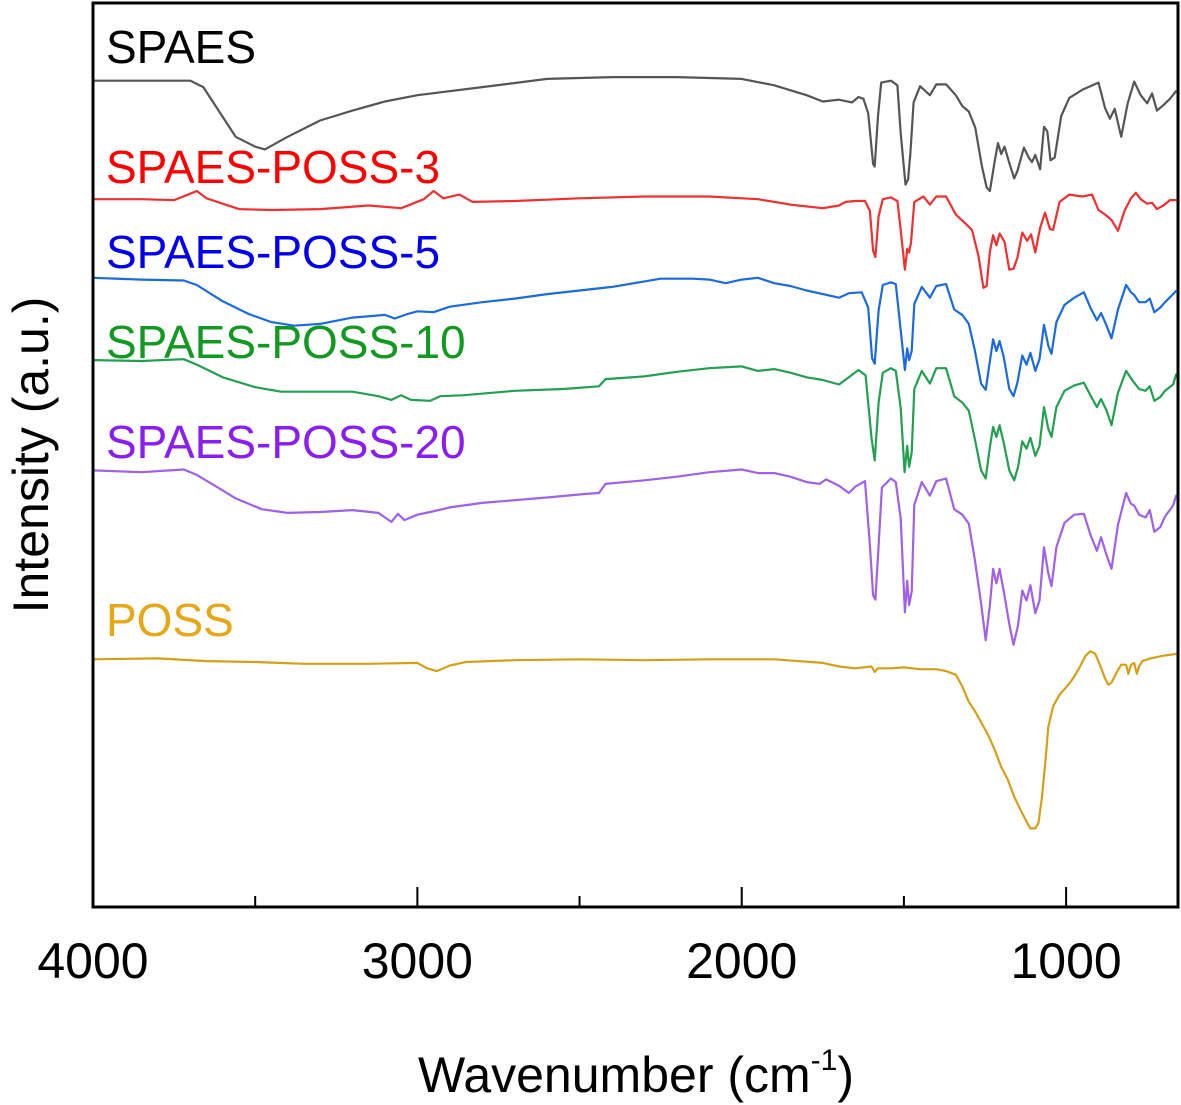 This screenshot has width=1181, height=1105. Describe the element at coordinates (31, 455) in the screenshot. I see `y-axis-title: Intensity (a.u.)` at that location.